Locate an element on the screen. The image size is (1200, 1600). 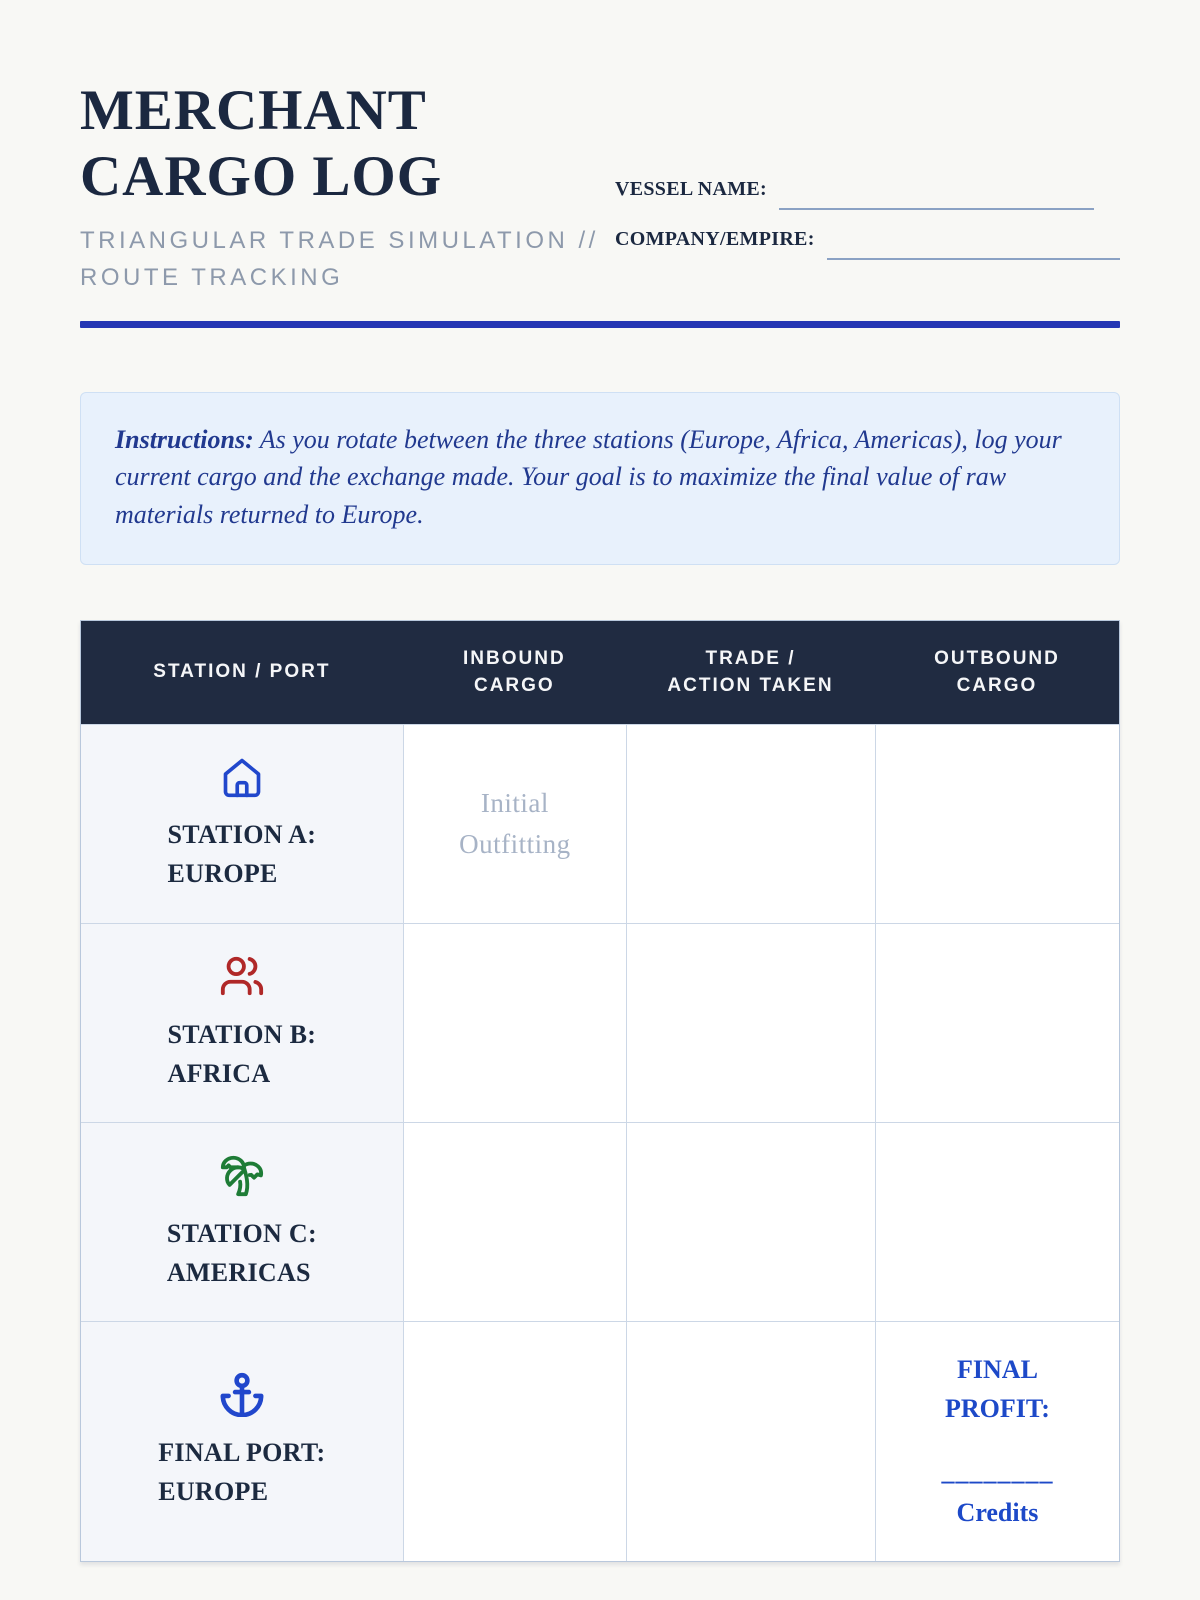
column-header-trade-action: TRADE / ACTION TAKEN is located at coordinates (750, 672).